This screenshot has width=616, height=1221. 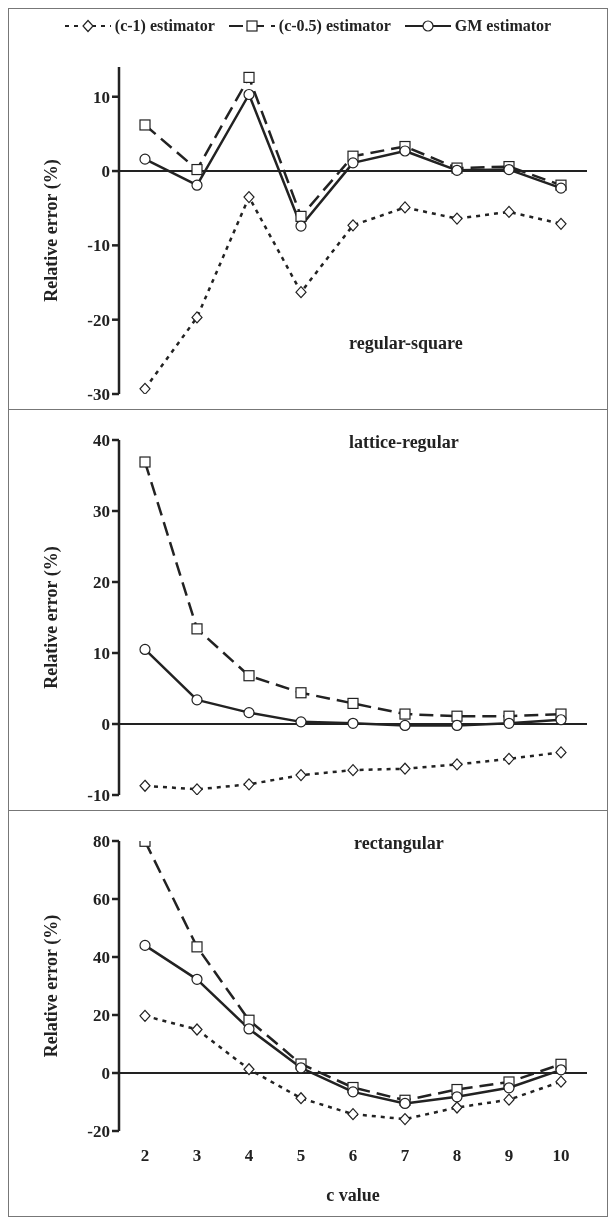 I want to click on y-tick-label: 30, so click(x=101, y=512).